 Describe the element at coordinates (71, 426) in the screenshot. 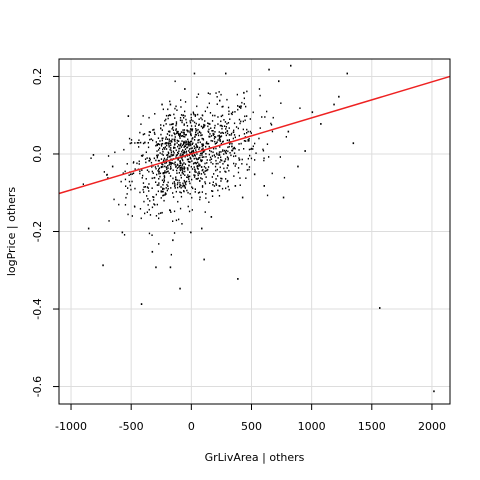

I see `x-tick-label: -1000` at that location.